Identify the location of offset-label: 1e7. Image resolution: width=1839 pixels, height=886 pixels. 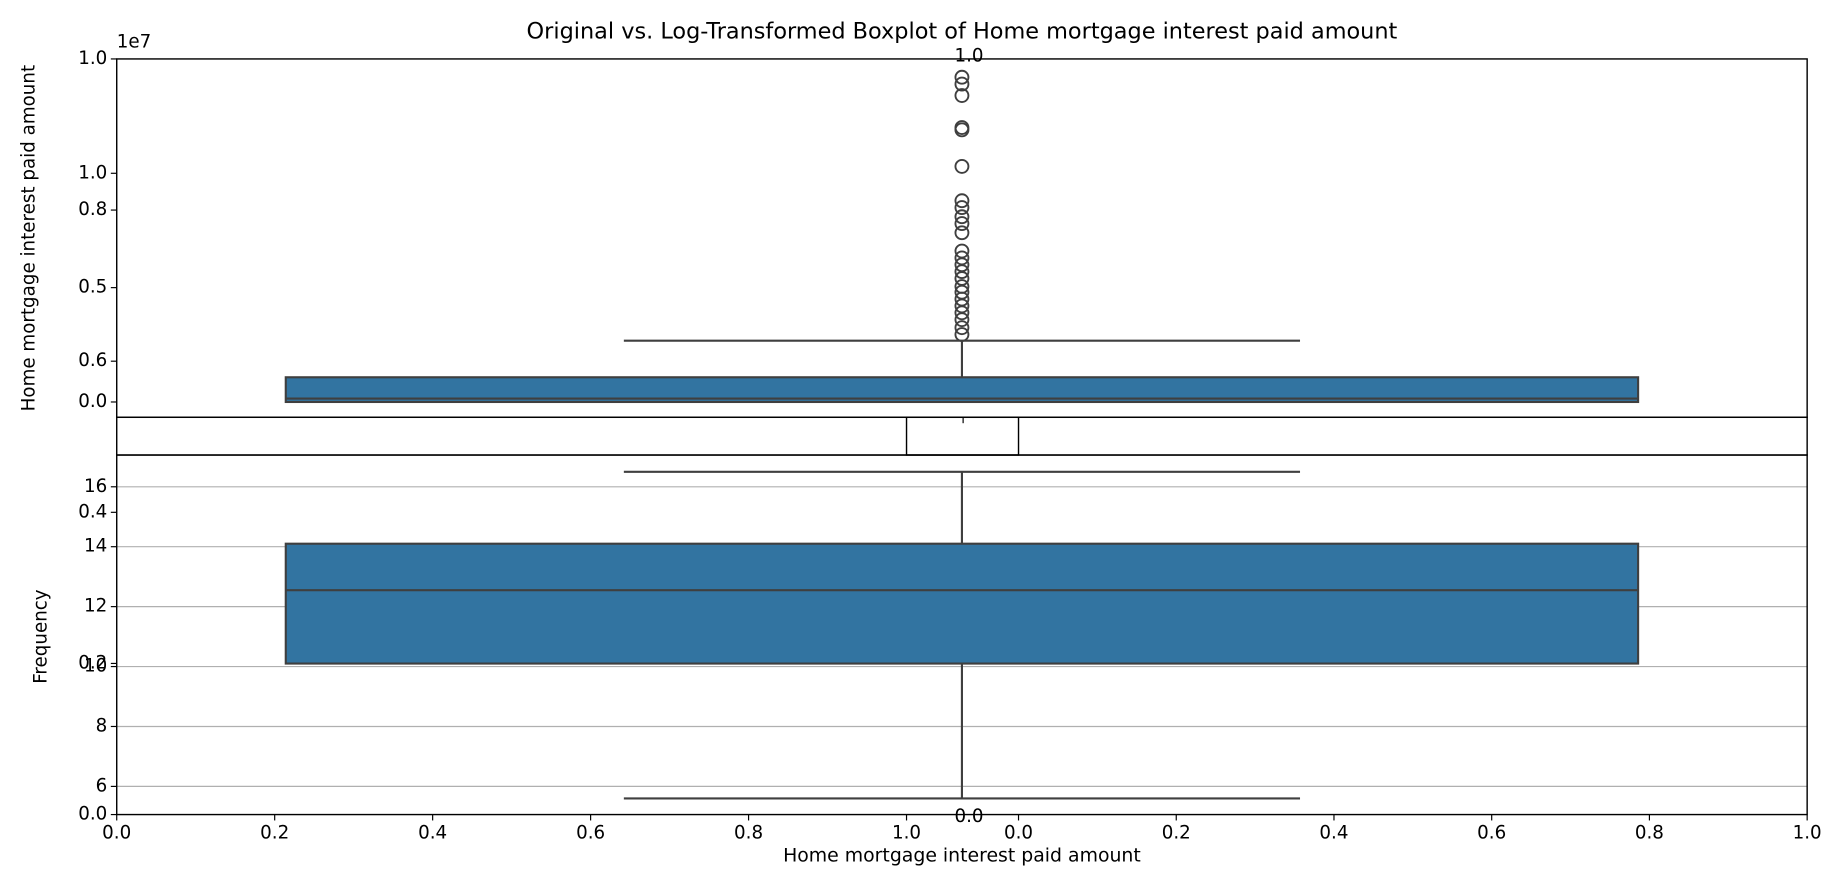
(134, 41).